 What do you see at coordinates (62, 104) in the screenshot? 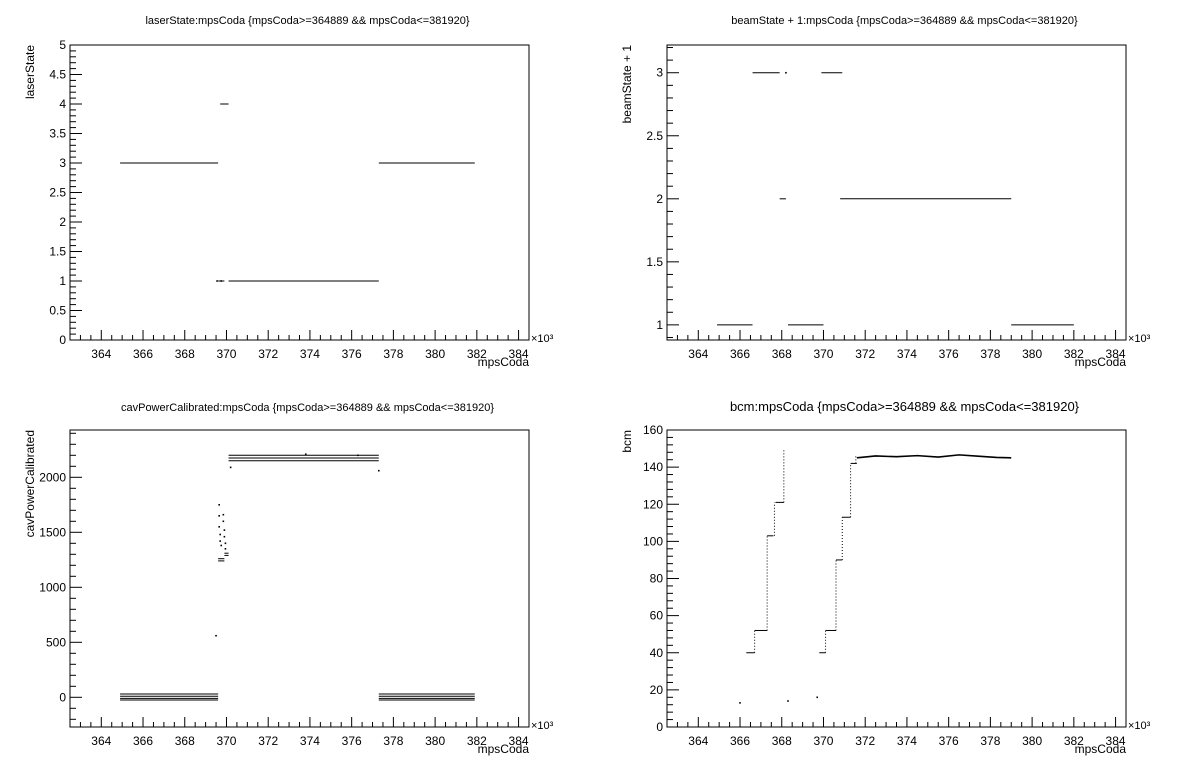
I see `y-tick-label: 4` at bounding box center [62, 104].